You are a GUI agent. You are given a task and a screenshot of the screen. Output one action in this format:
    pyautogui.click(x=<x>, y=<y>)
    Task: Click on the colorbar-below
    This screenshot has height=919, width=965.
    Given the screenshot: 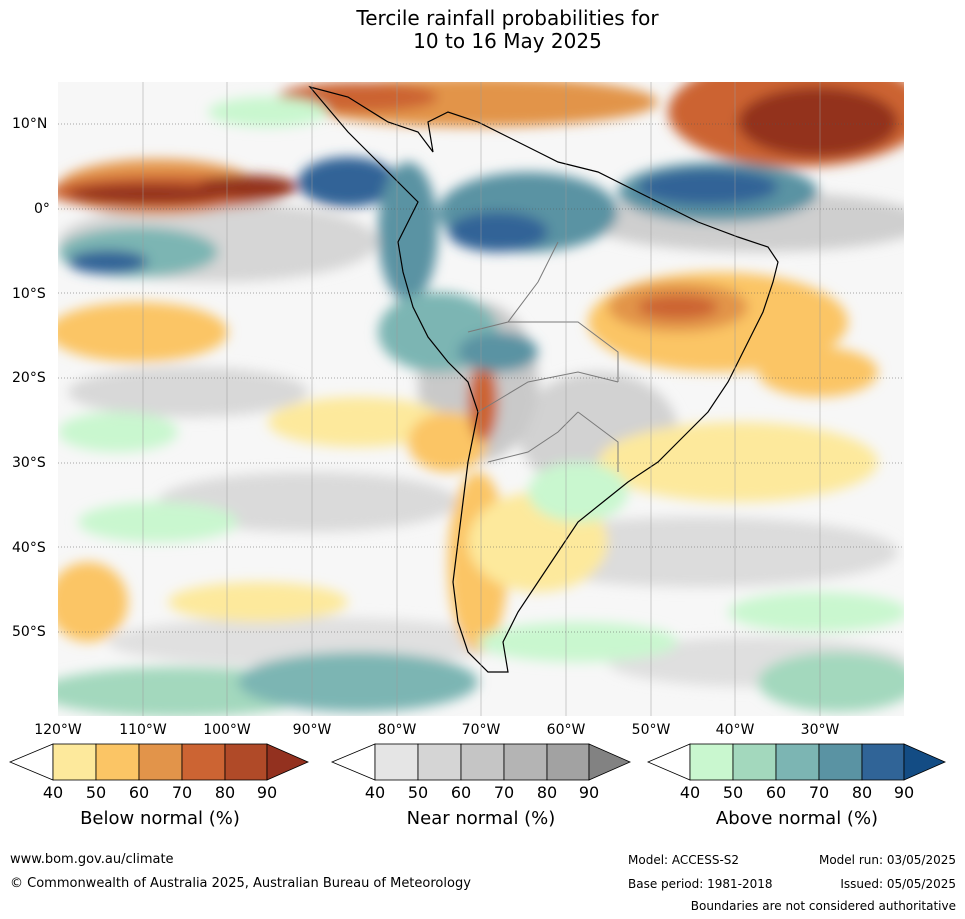 What is the action you would take?
    pyautogui.click(x=158, y=762)
    